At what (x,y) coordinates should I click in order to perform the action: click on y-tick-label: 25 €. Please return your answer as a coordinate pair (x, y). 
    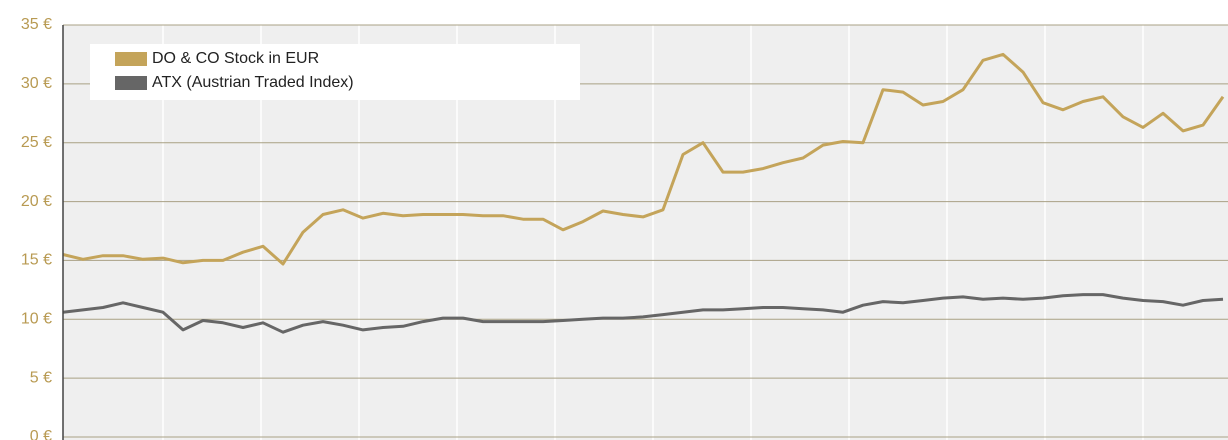
    Looking at the image, I should click on (36, 142).